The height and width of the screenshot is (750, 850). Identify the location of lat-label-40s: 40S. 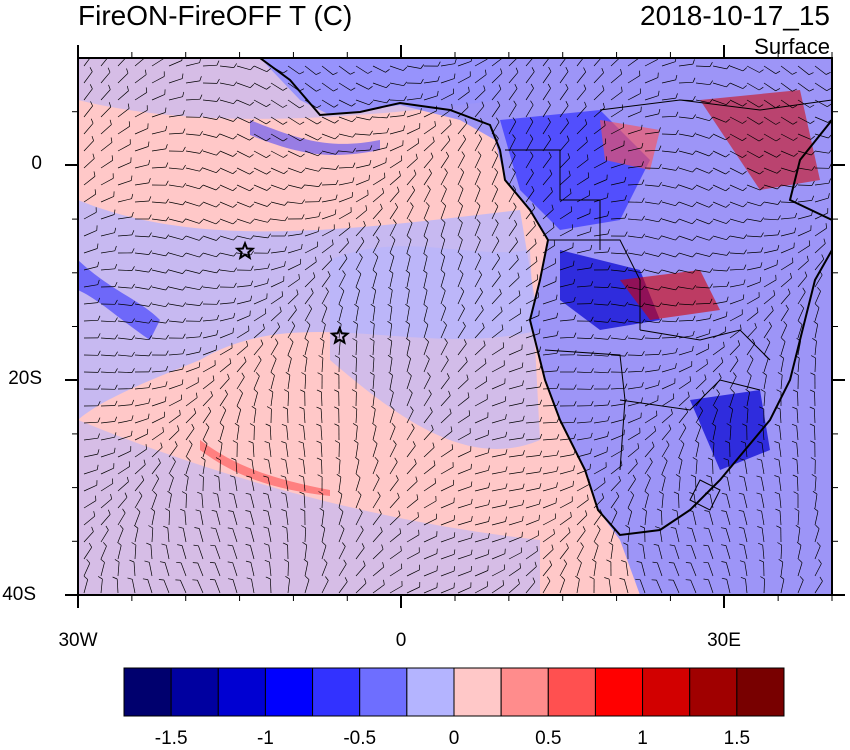
(19, 594).